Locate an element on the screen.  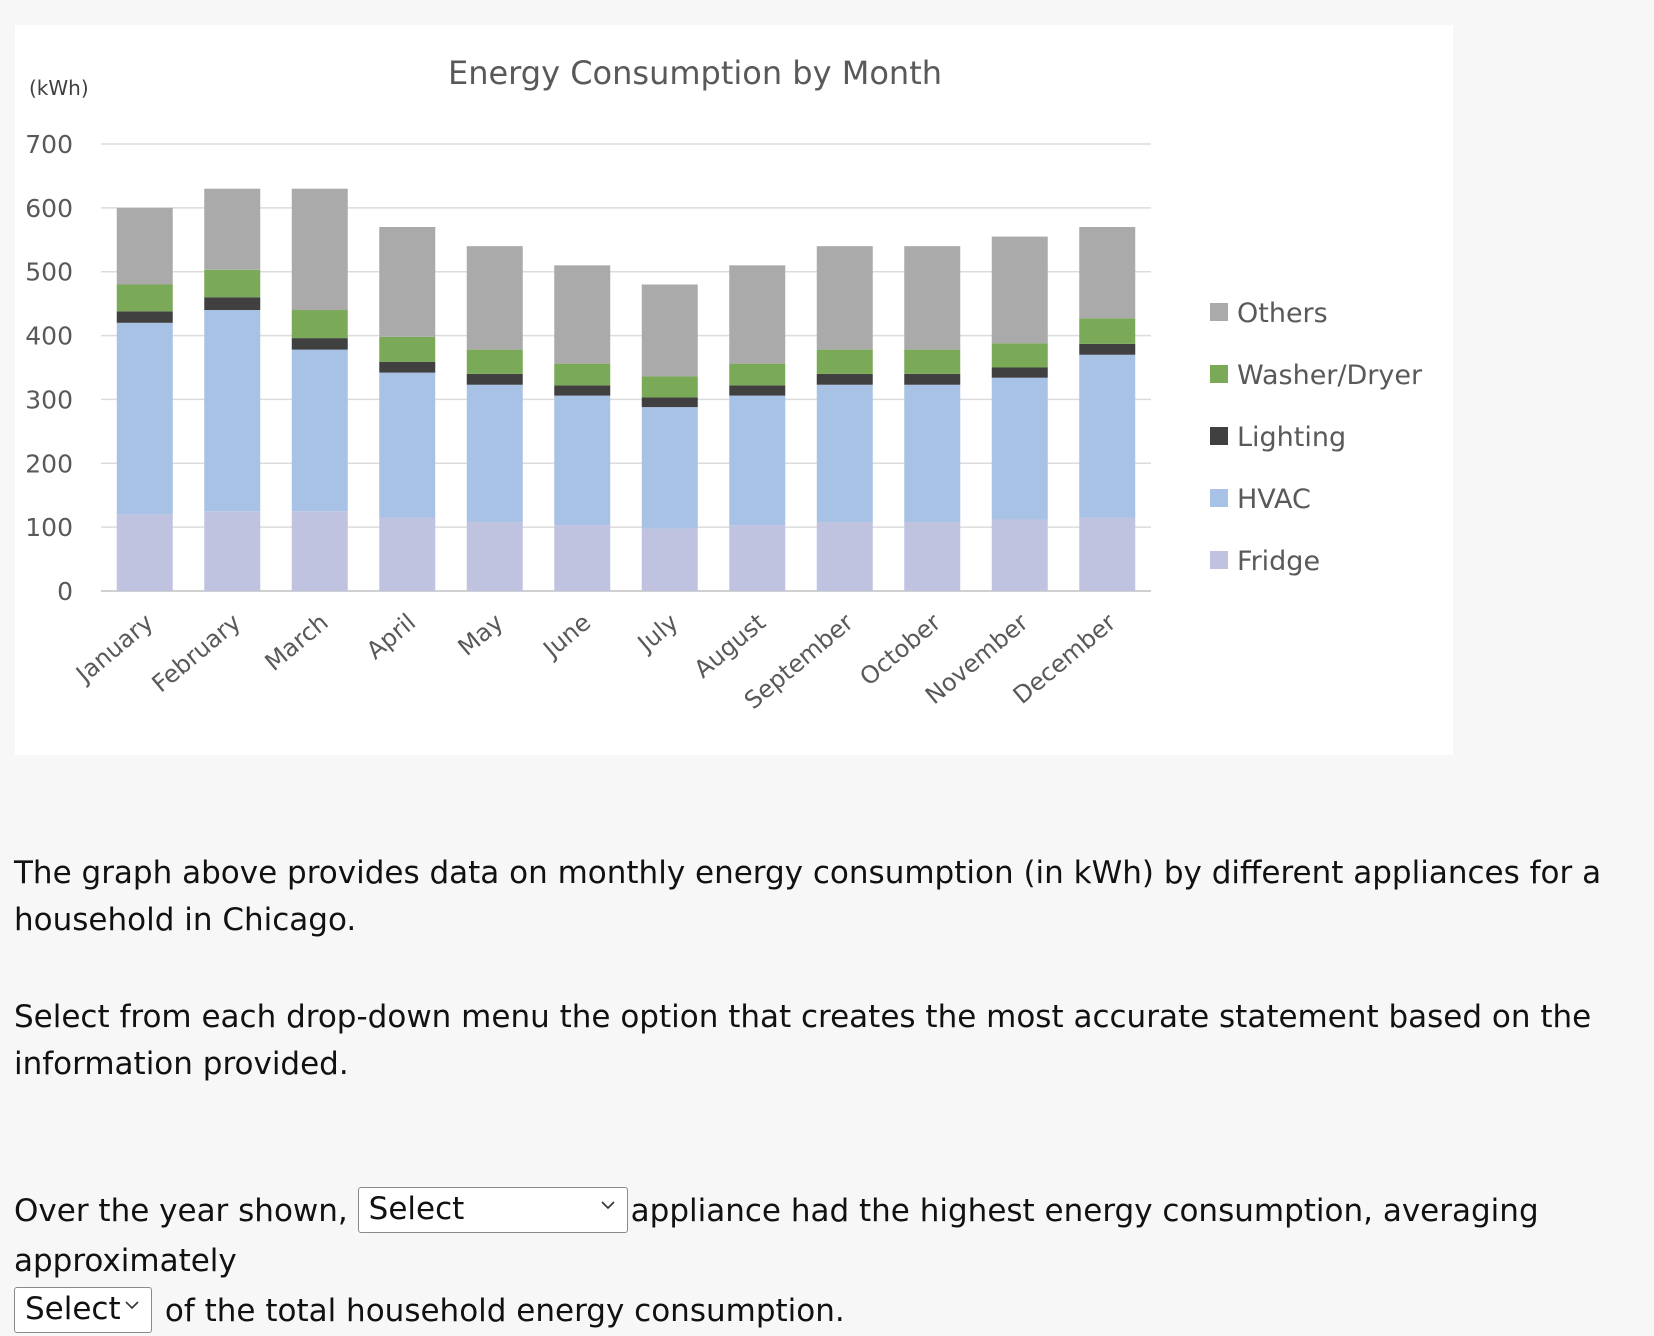
x-tick-label: March is located at coordinates (297, 642).